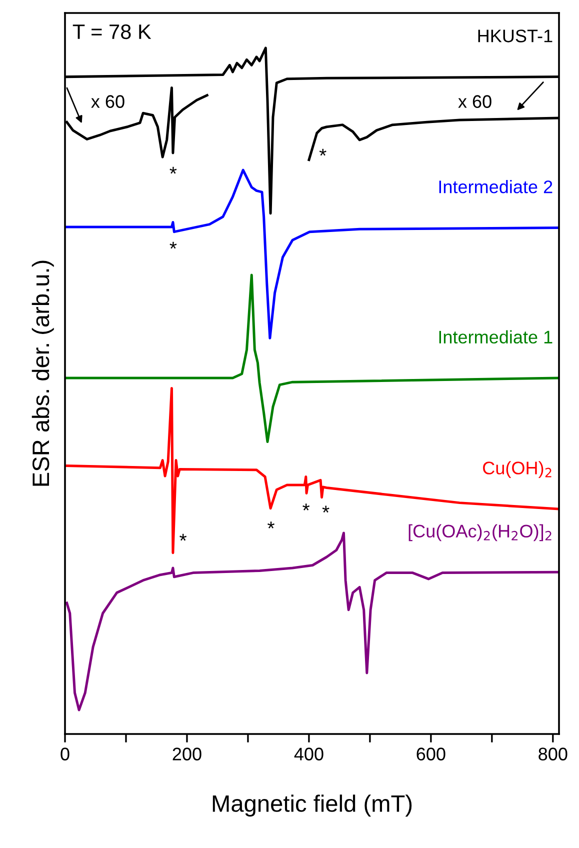 The image size is (579, 848). I want to click on x-tick-label: 200, so click(187, 754).